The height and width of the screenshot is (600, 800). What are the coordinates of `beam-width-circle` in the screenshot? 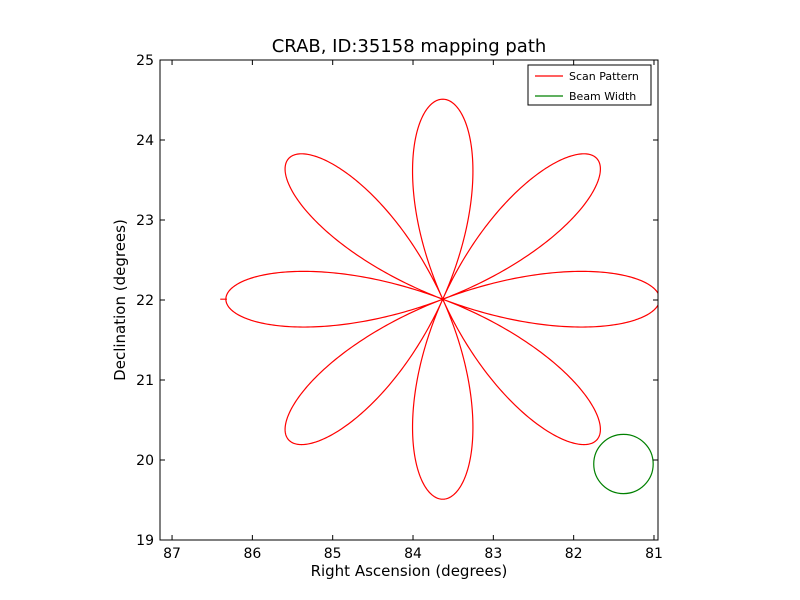 It's located at (623, 464).